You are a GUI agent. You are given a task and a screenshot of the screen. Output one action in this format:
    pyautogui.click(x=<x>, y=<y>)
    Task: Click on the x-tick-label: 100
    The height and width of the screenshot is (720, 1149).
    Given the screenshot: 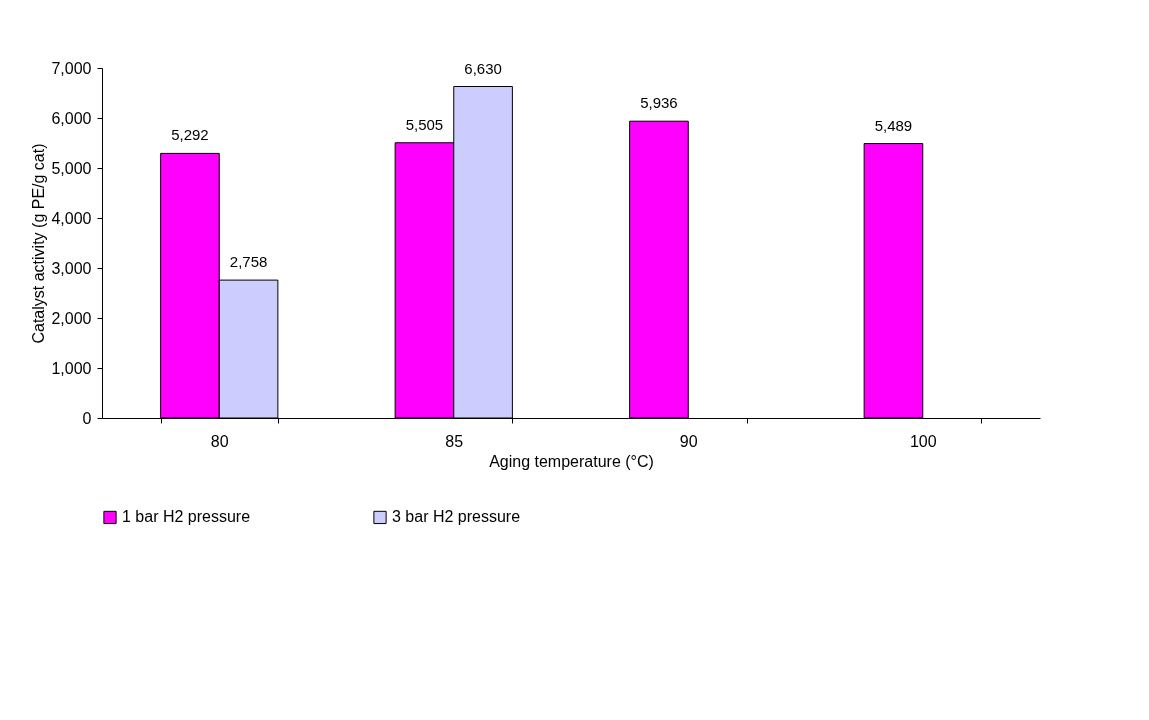 What is the action you would take?
    pyautogui.click(x=923, y=441)
    